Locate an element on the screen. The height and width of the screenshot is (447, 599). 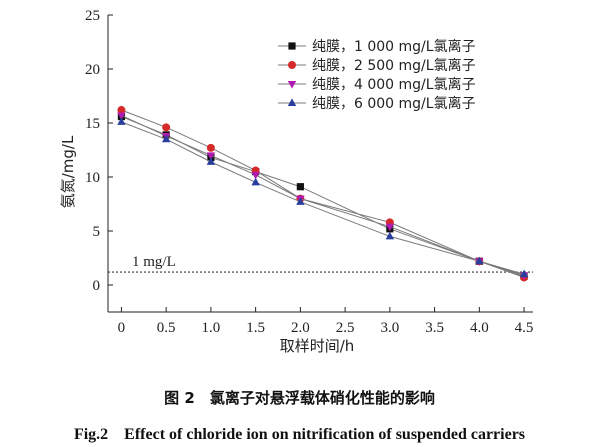
x-tick-label: 3.5 is located at coordinates (434, 328).